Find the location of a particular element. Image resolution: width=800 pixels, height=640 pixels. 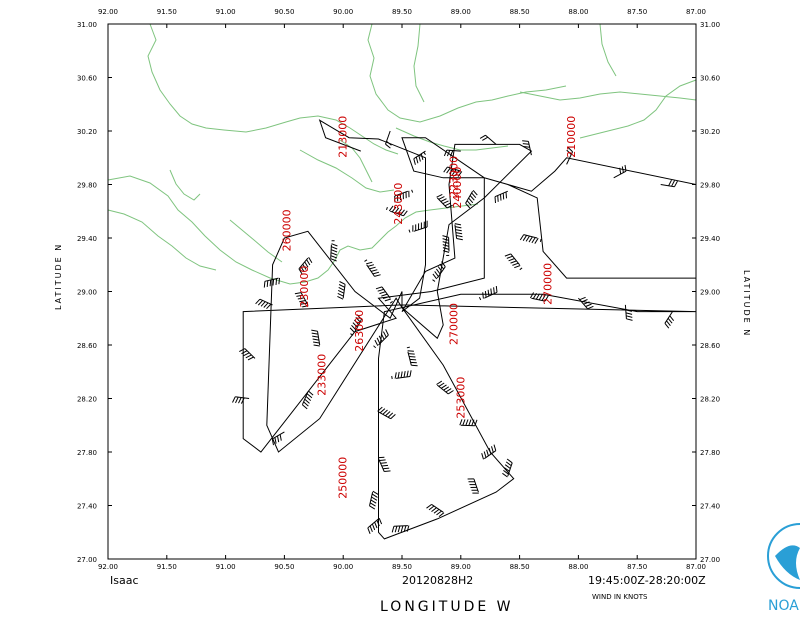

y-tick-left-8: 27.80 is located at coordinates (87, 453).